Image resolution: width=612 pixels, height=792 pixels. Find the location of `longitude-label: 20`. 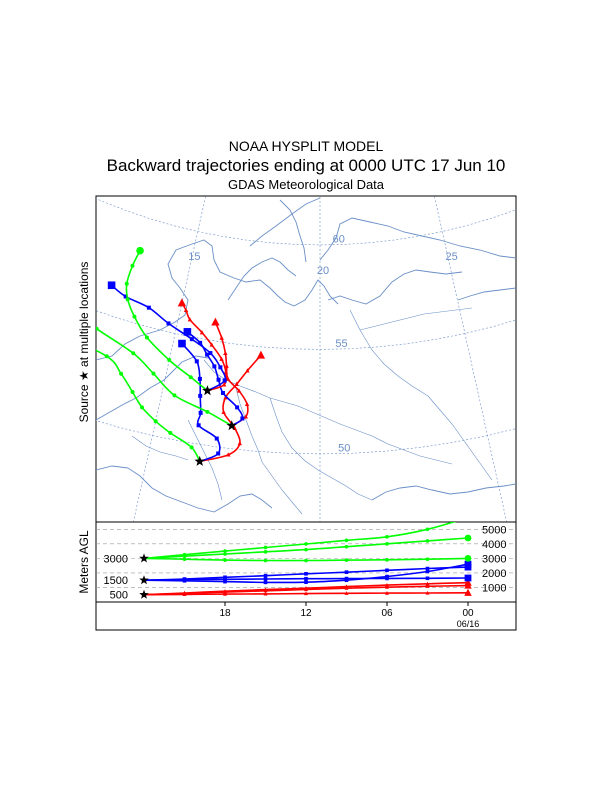

longitude-label: 20 is located at coordinates (323, 271).